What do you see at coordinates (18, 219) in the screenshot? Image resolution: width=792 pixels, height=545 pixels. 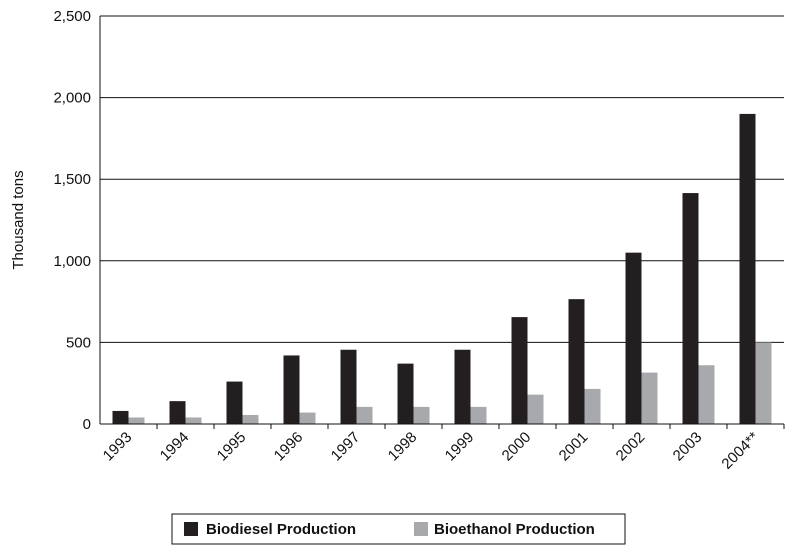 I see `y-axis-title: Thousand tons` at bounding box center [18, 219].